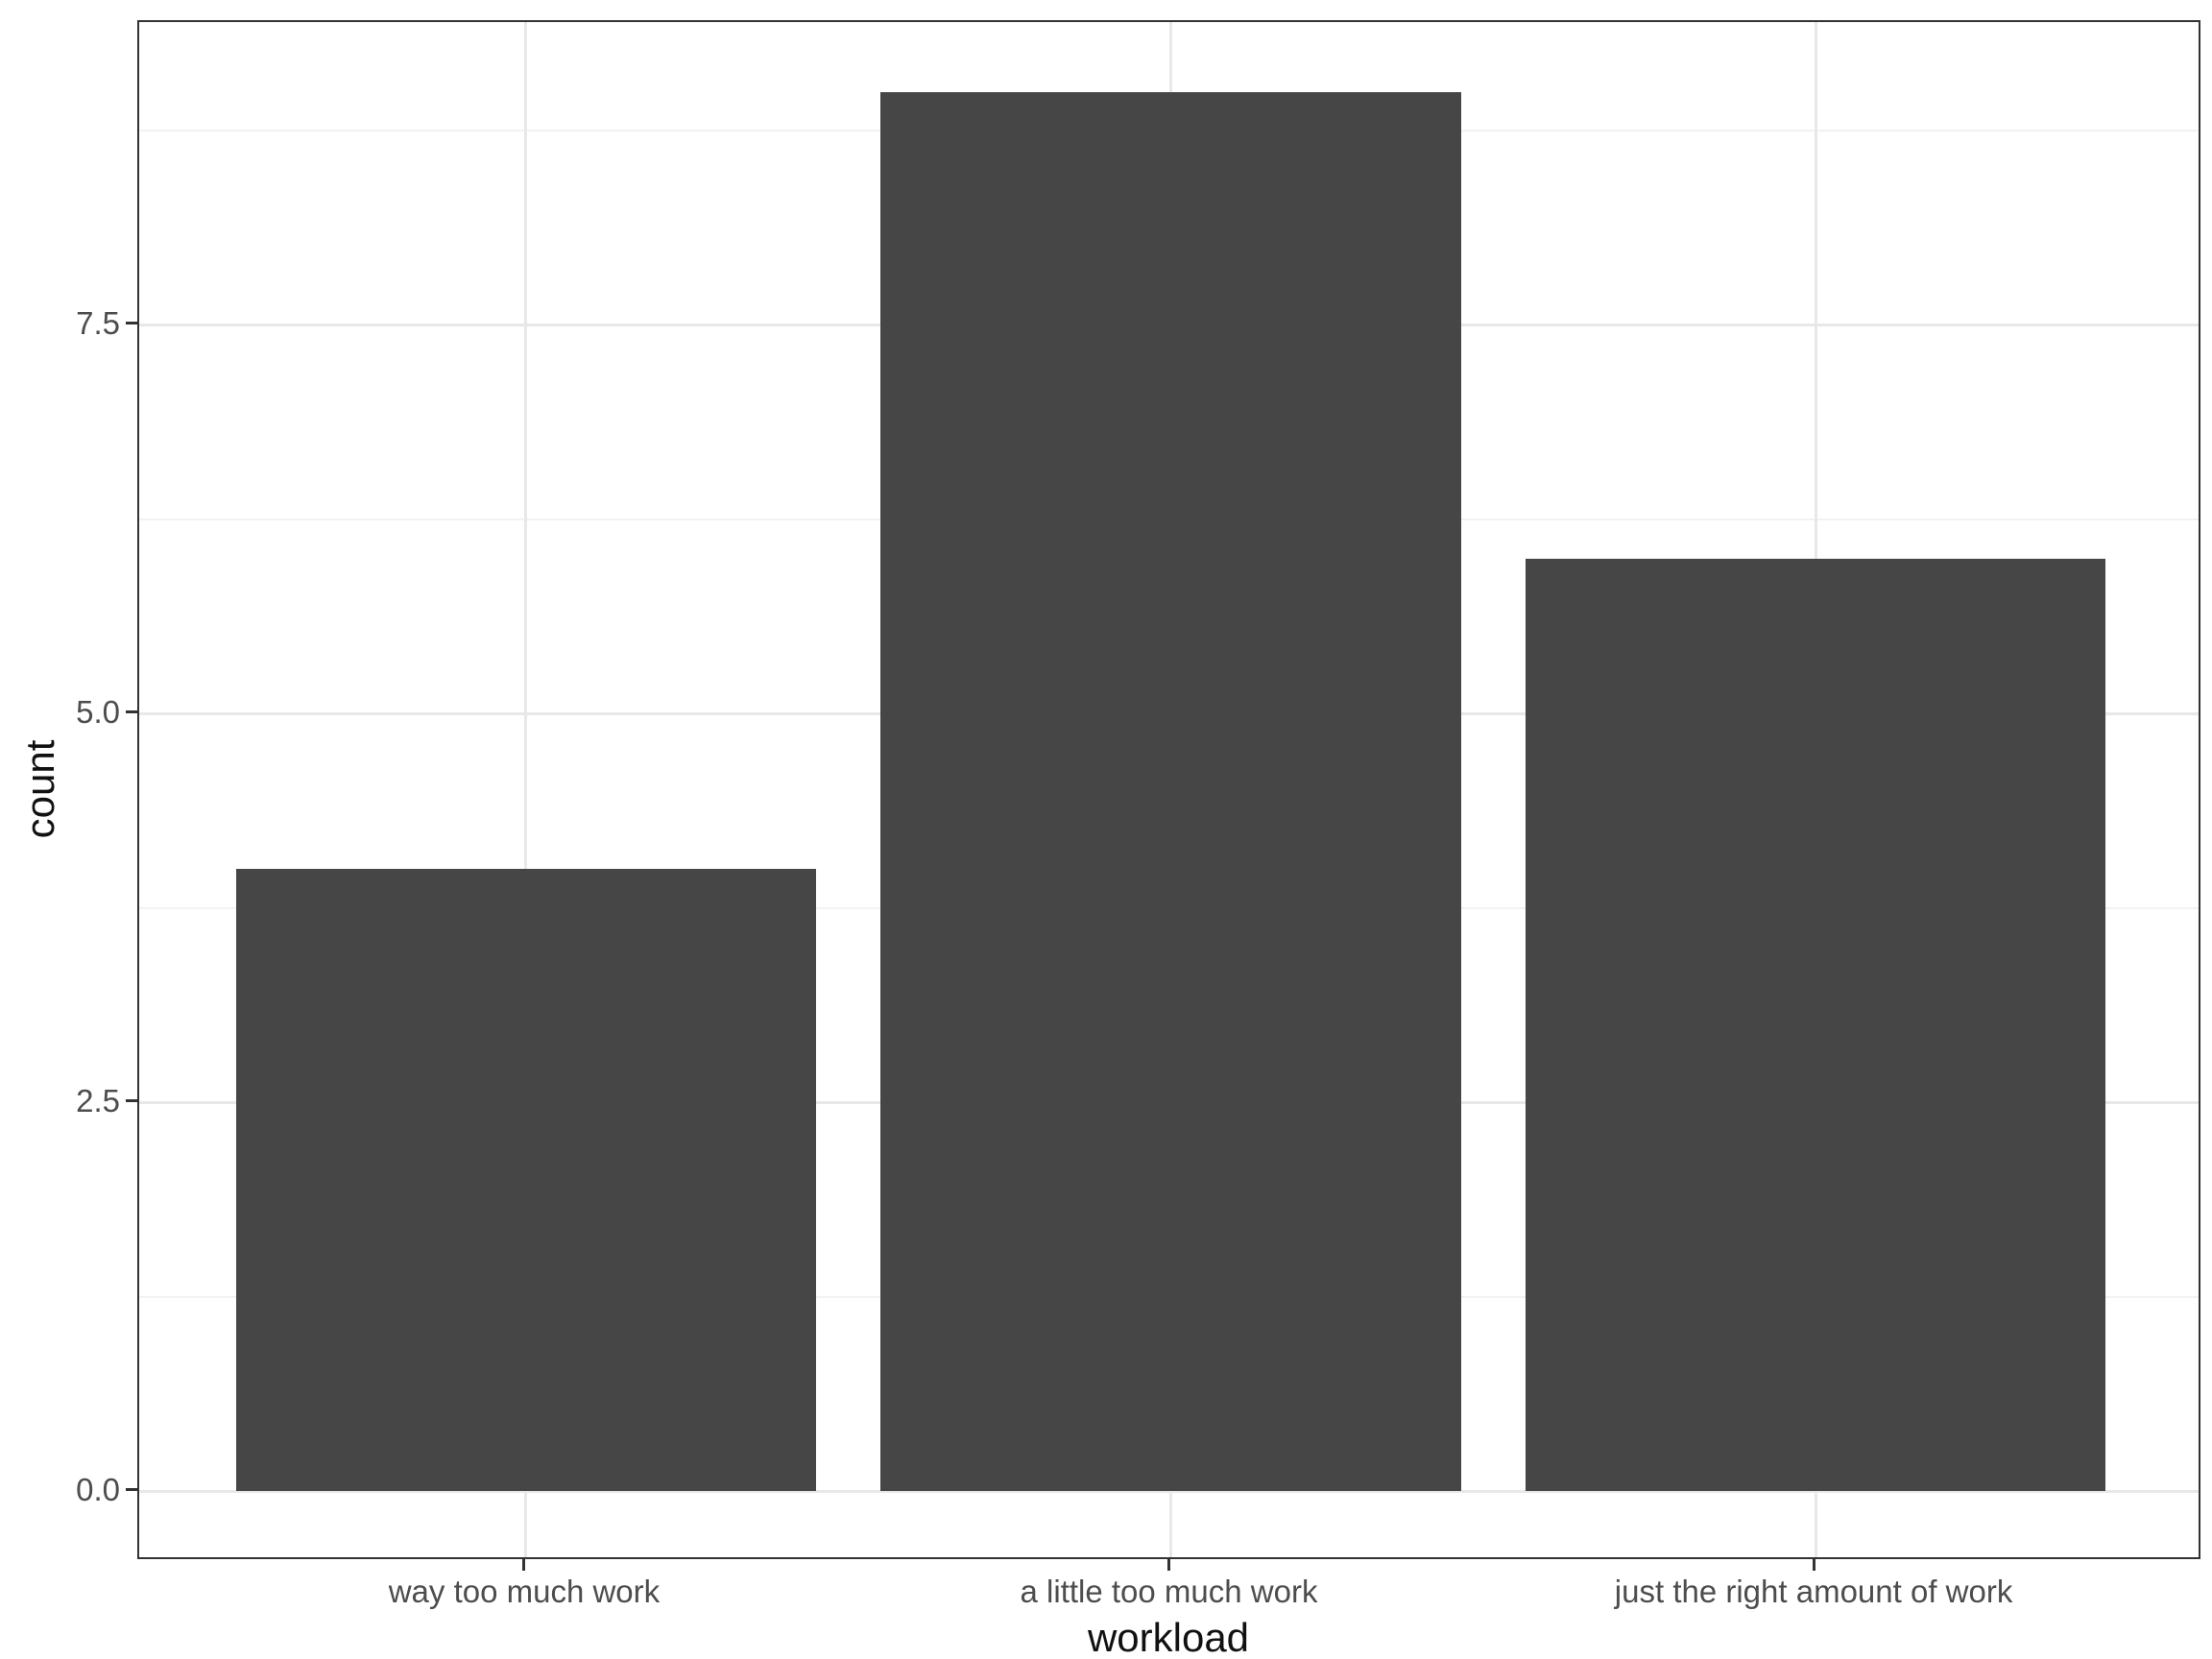 The width and height of the screenshot is (2212, 1659). Describe the element at coordinates (1169, 1591) in the screenshot. I see `x-tick-label: a little too much work` at that location.